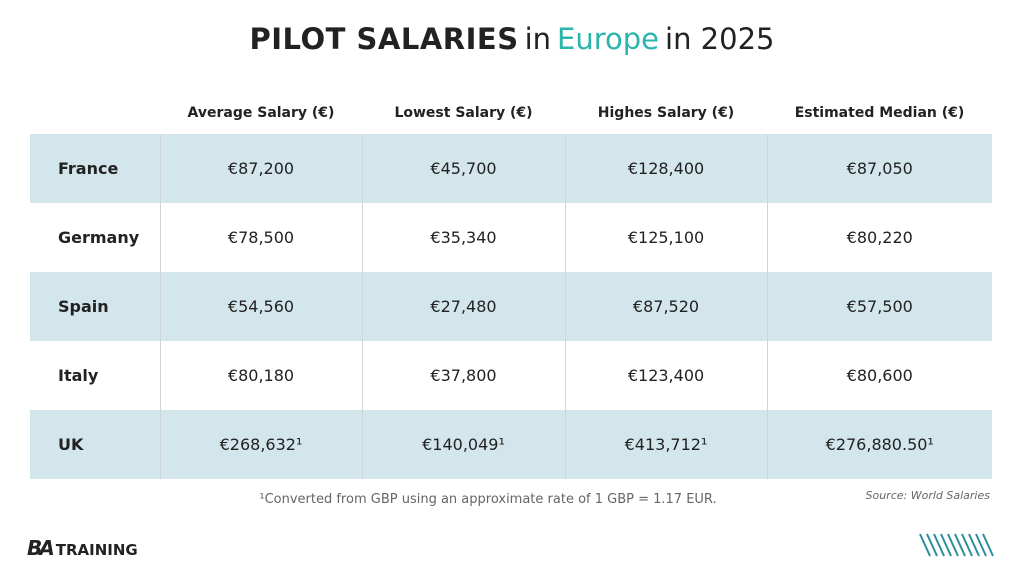  I want to click on table-row: Germany €78,500 €35,340 €125,100 €80,220, so click(511, 237).